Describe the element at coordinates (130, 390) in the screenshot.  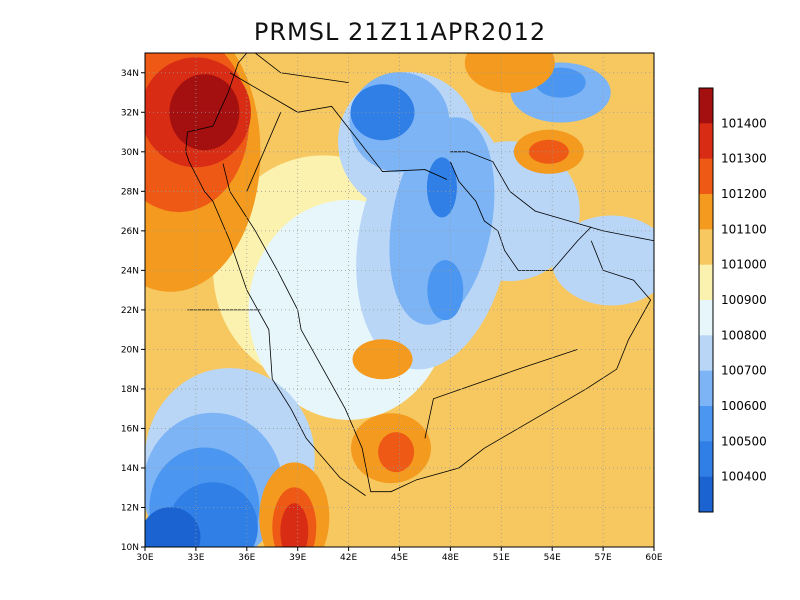
I see `latitude-tick-label: 18N` at that location.